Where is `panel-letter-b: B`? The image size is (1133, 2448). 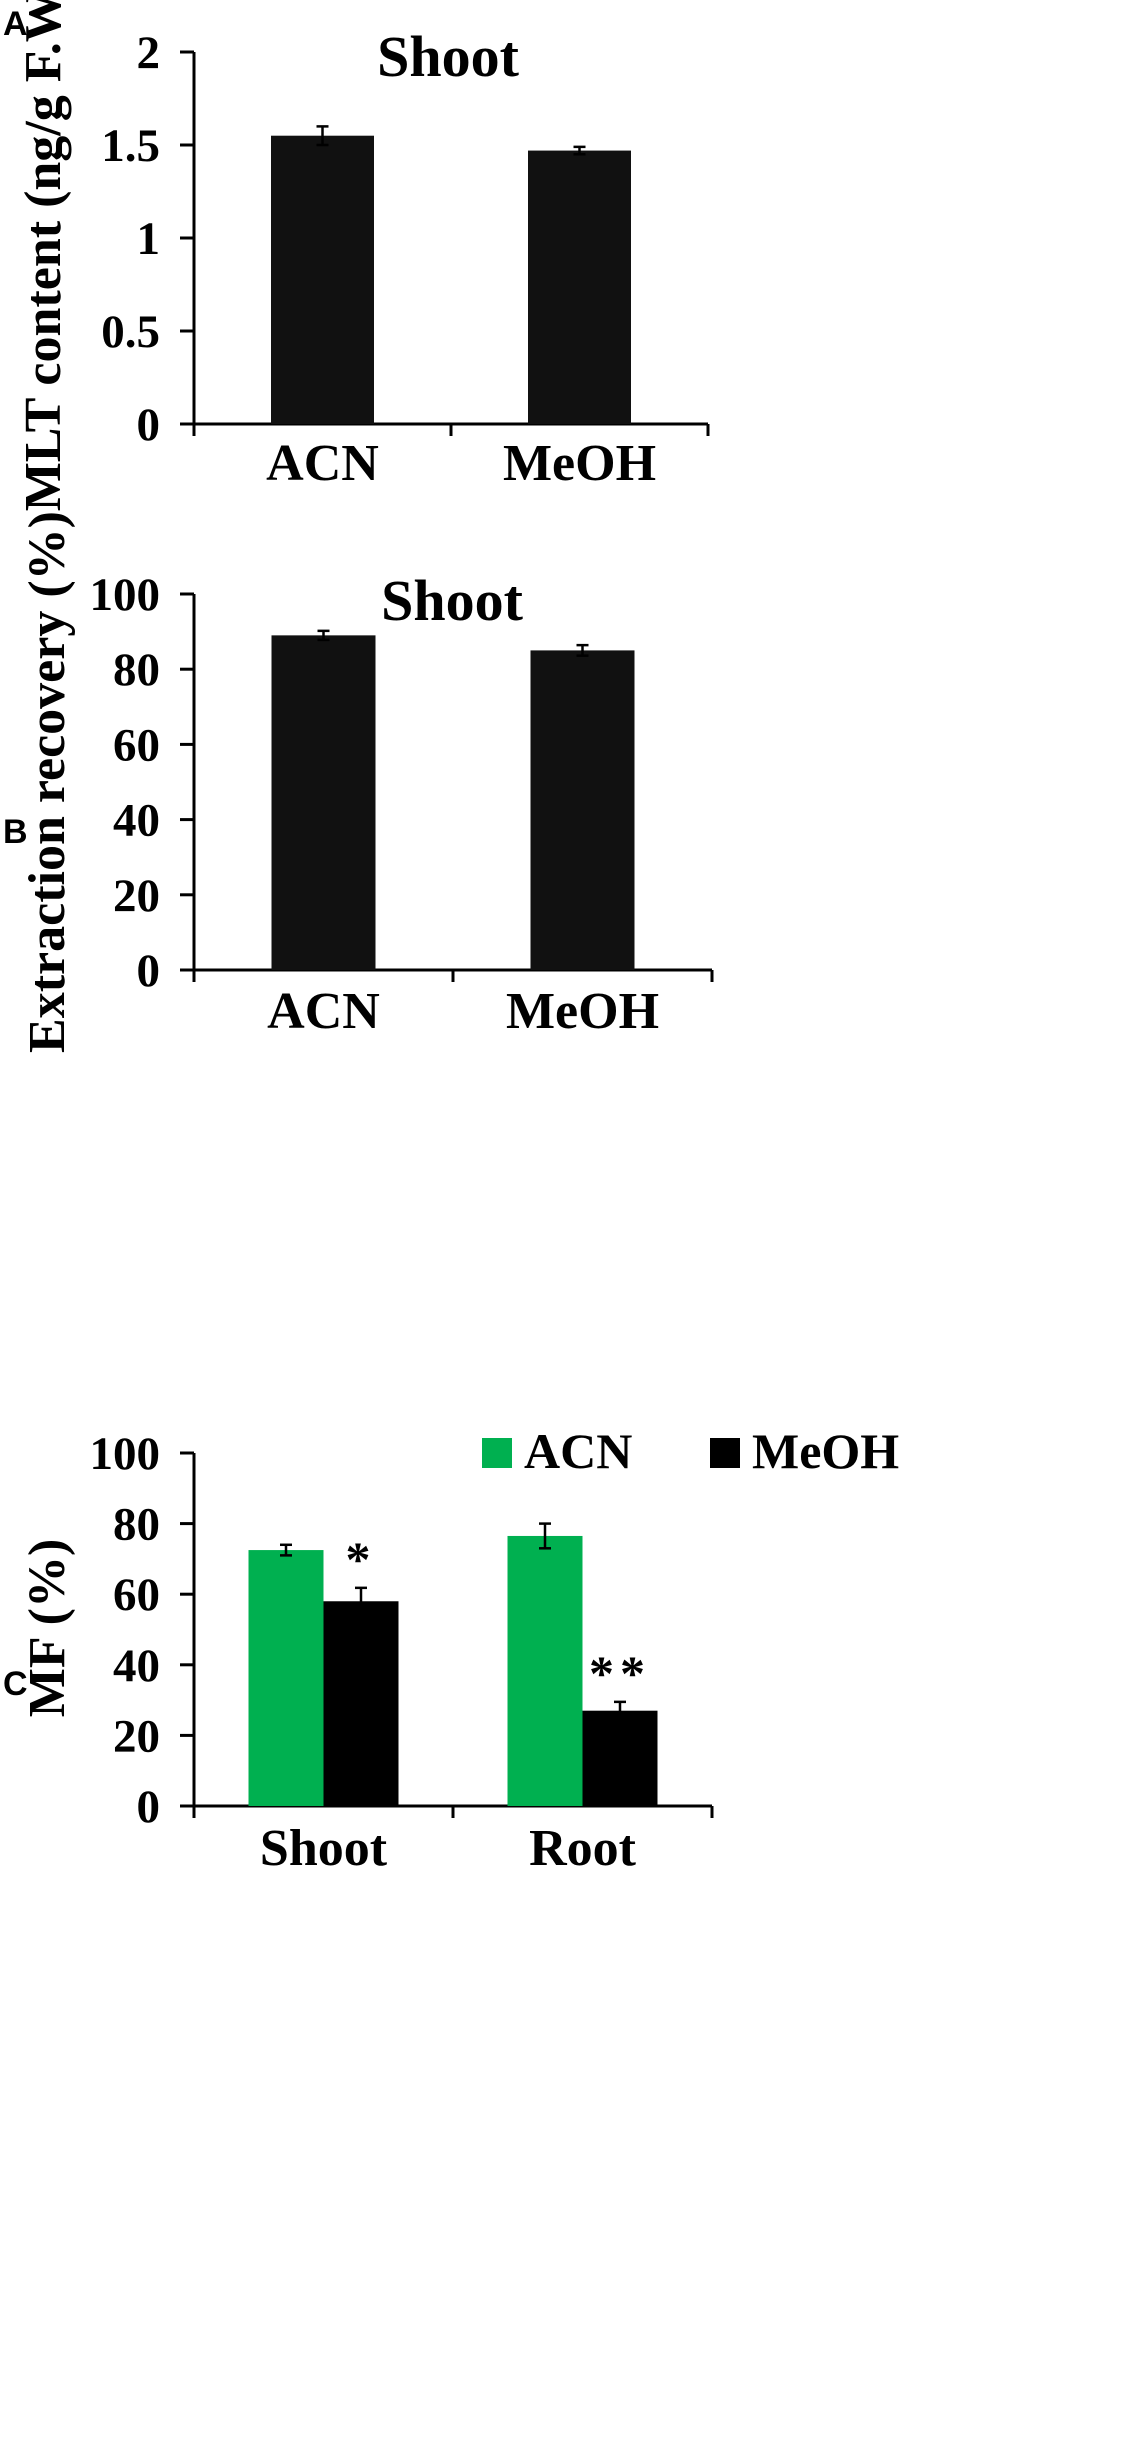
panel-letter-b: B is located at coordinates (15, 832).